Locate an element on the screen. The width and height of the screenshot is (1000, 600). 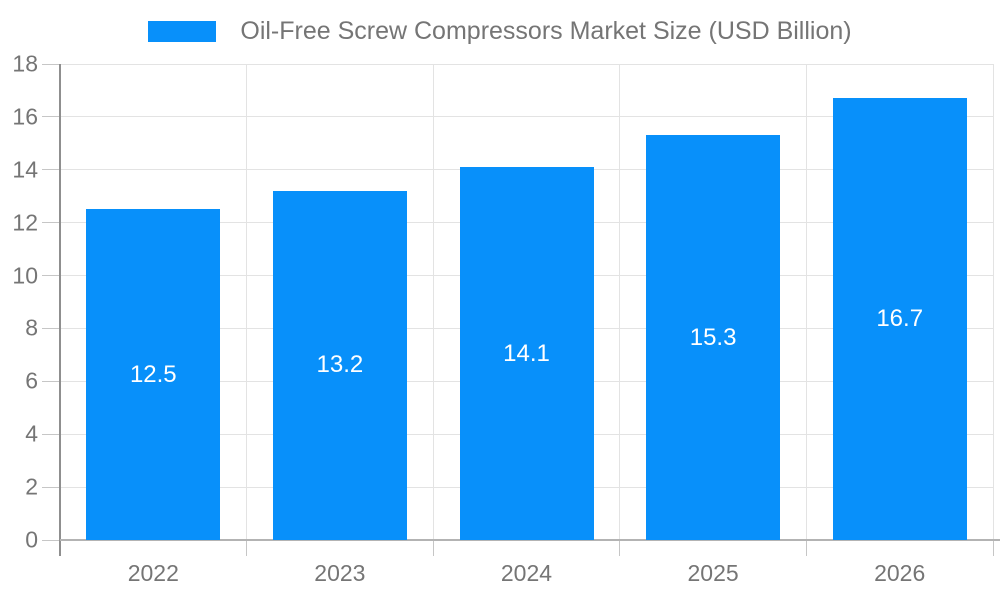
bar-value-label: 13.2 is located at coordinates (340, 365).